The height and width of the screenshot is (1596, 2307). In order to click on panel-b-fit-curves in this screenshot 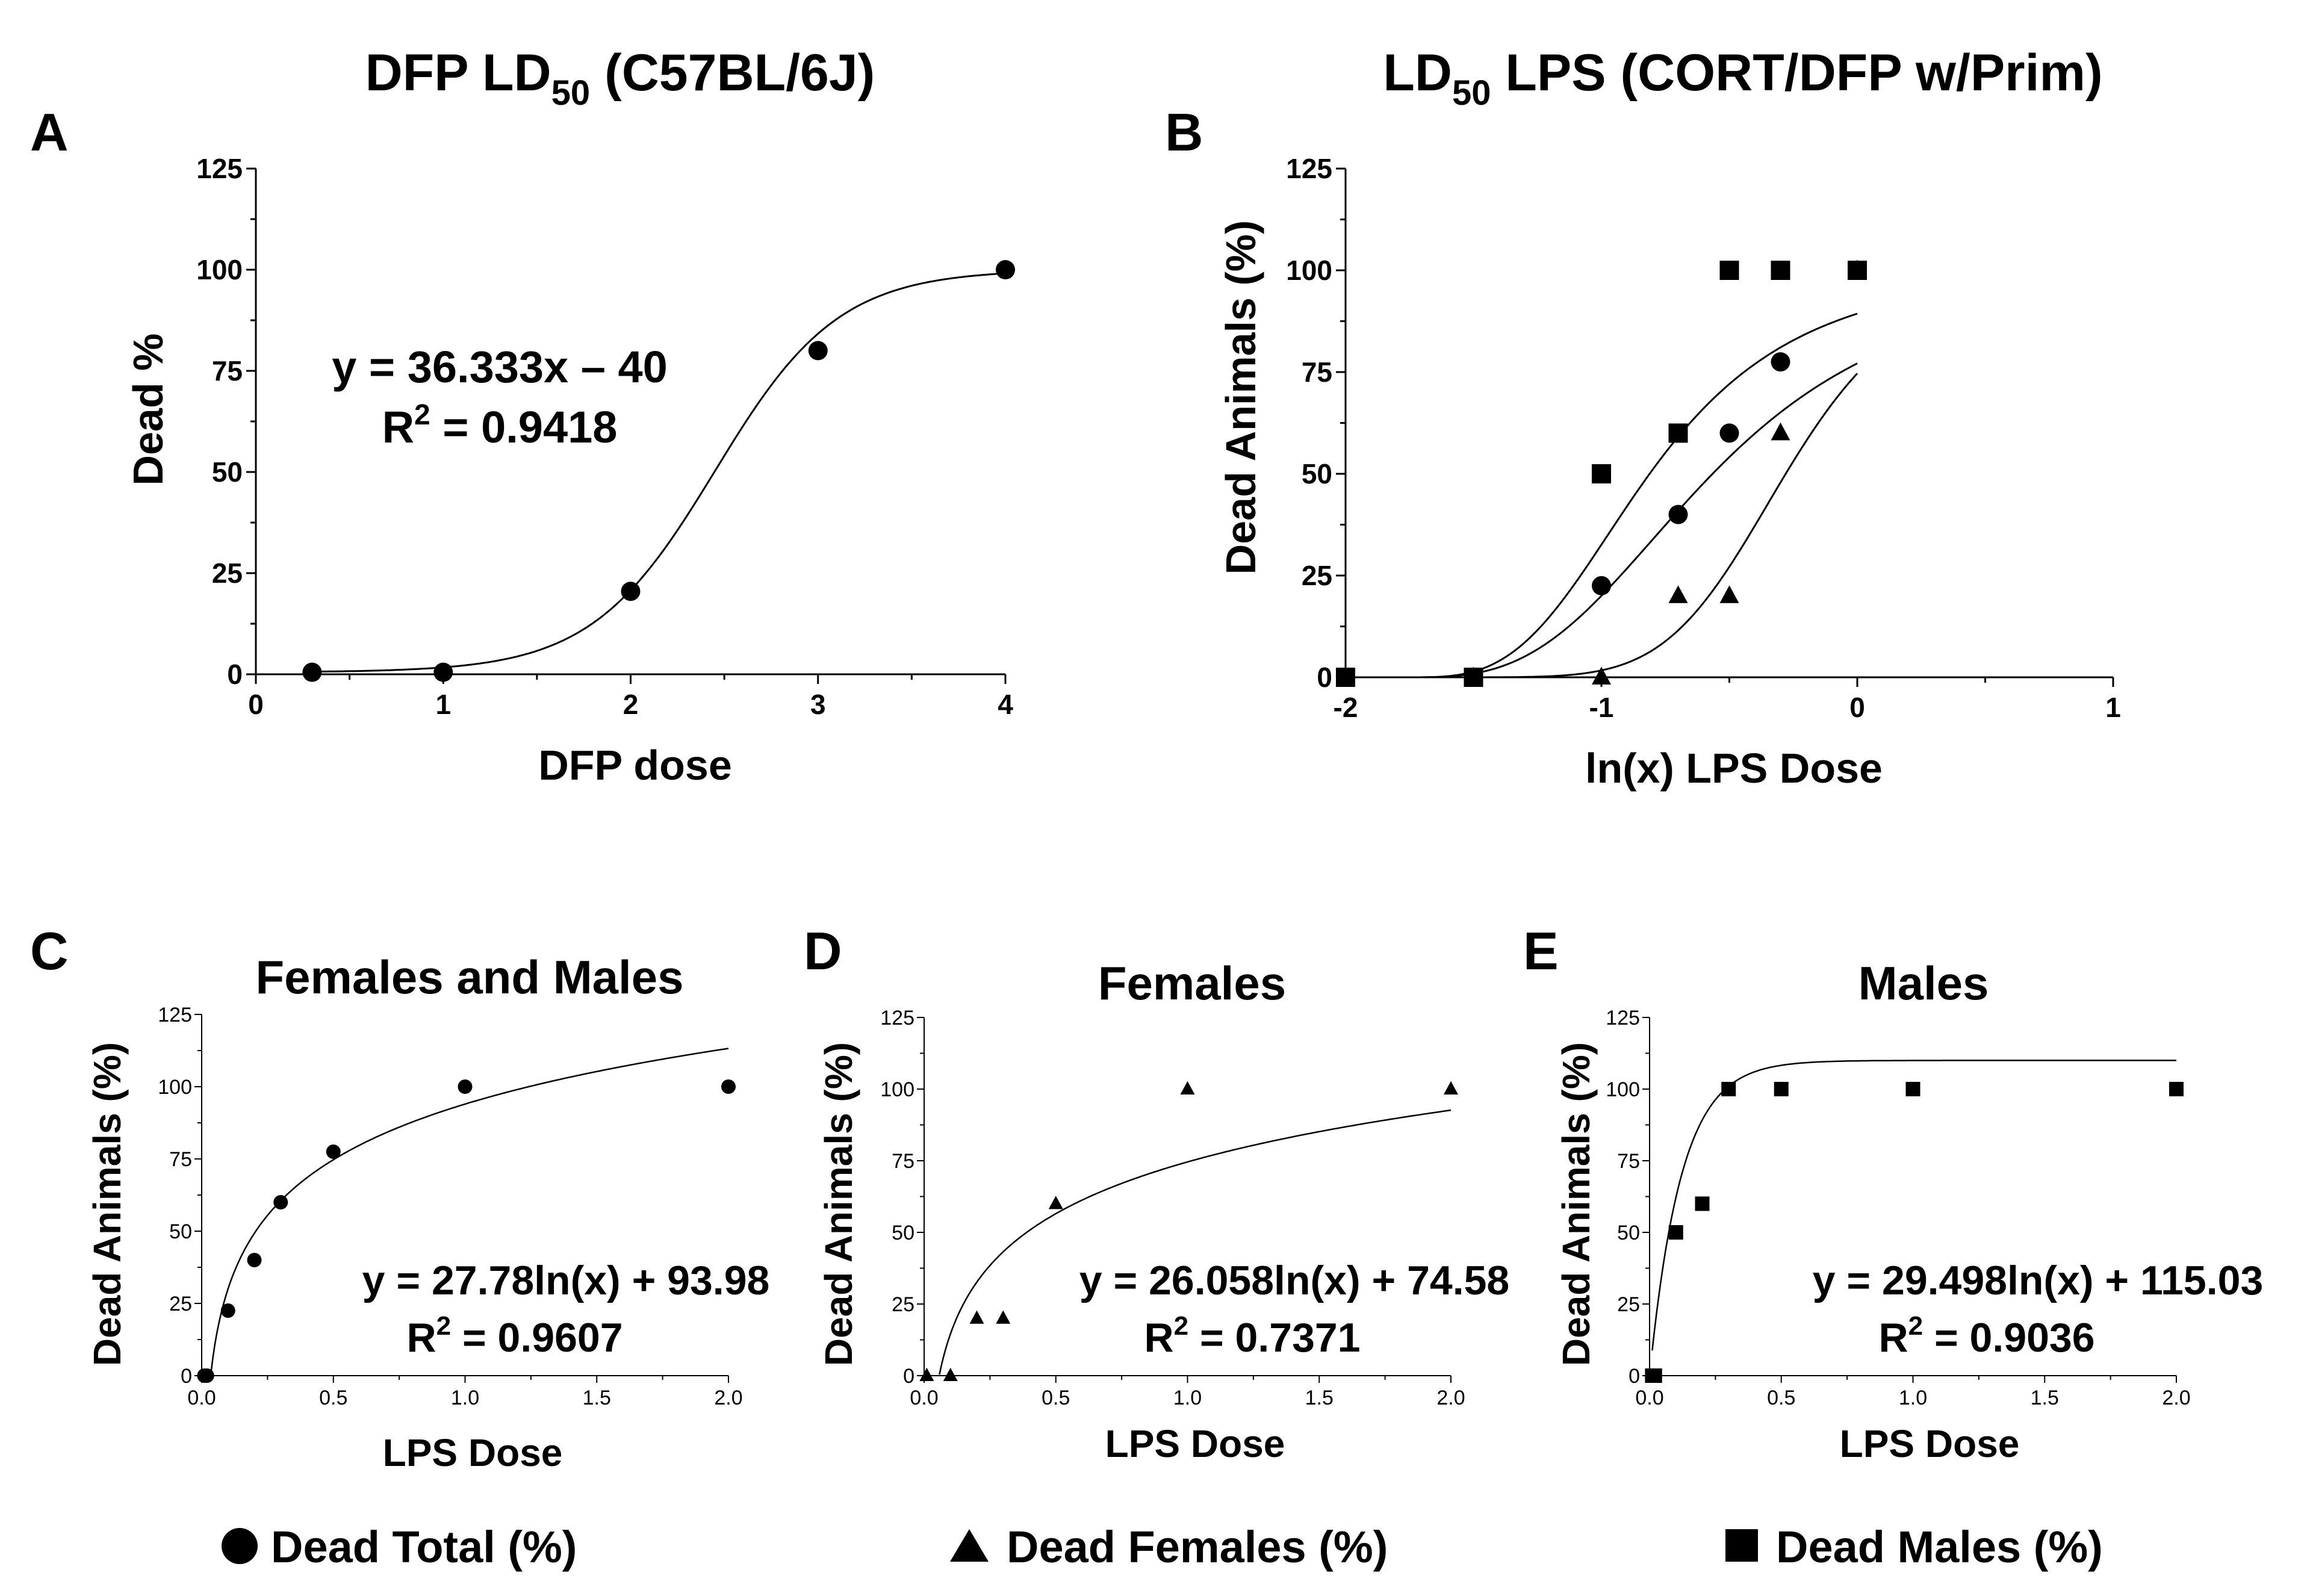, I will do `click(1633, 495)`.